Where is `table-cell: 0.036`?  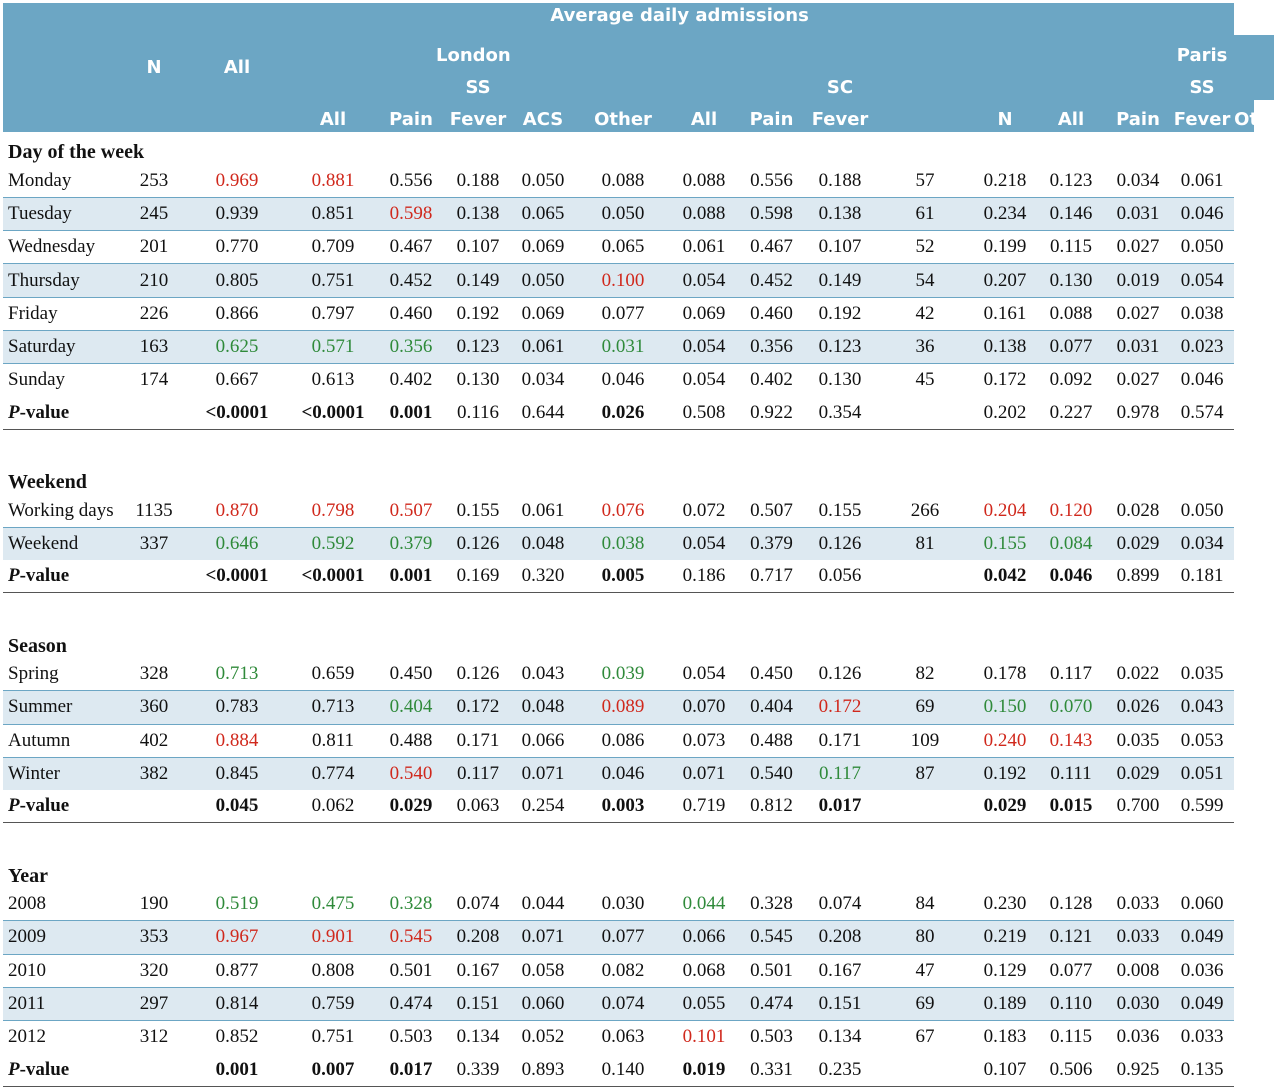 table-cell: 0.036 is located at coordinates (1202, 971).